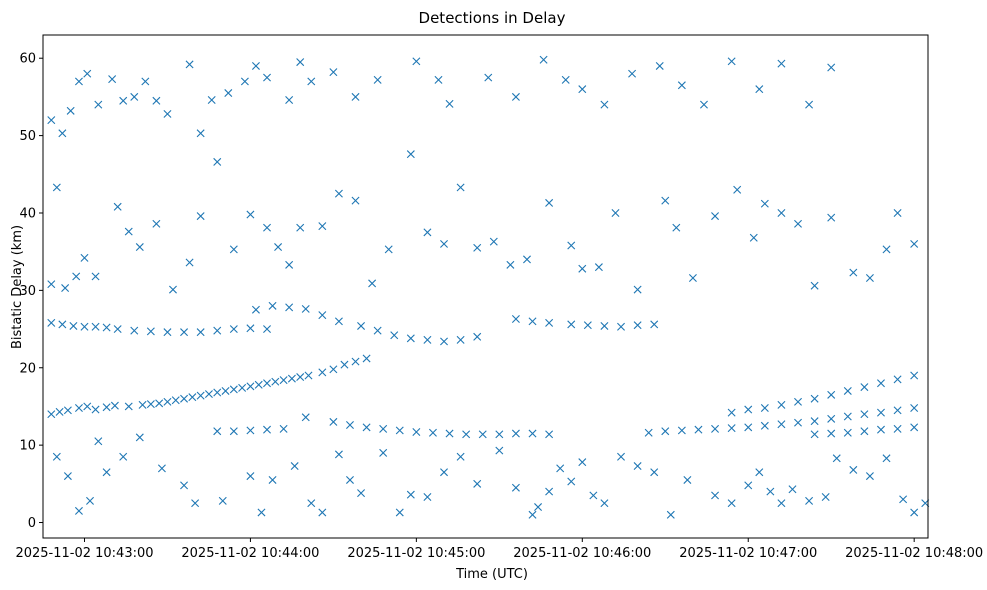 The width and height of the screenshot is (987, 590). I want to click on x-tick-label: 2025-11-02 10:44:00, so click(250, 553).